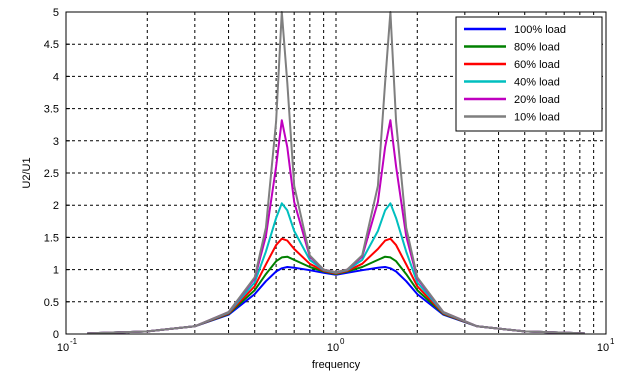 This screenshot has width=625, height=376. I want to click on legend-label: 10% load, so click(537, 118).